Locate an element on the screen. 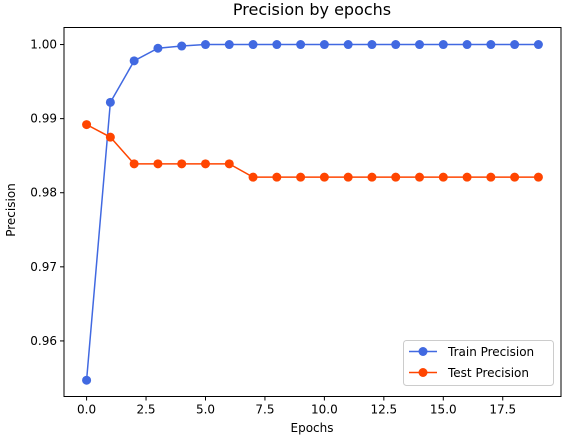 This screenshot has height=437, width=564. x-tick-label: 10.0 is located at coordinates (324, 410).